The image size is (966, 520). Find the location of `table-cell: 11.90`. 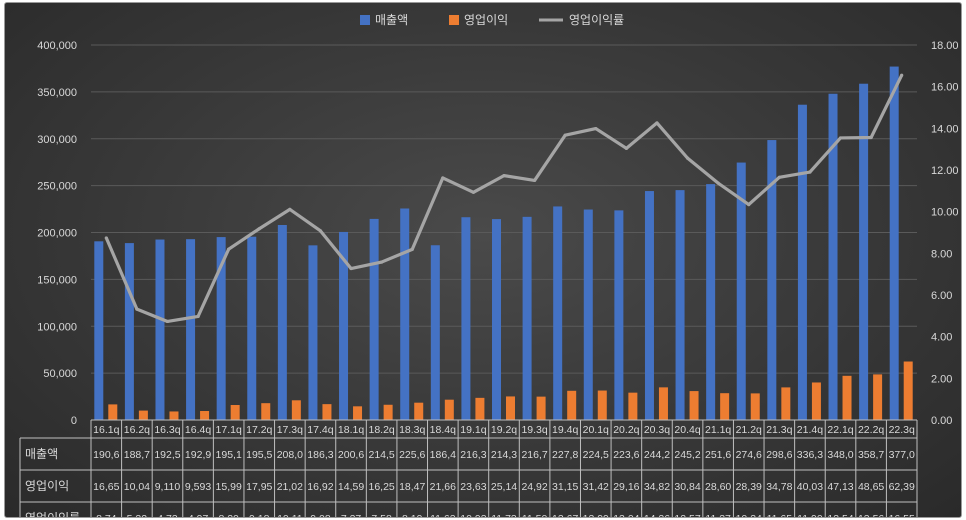

table-cell: 11.90 is located at coordinates (810, 515).